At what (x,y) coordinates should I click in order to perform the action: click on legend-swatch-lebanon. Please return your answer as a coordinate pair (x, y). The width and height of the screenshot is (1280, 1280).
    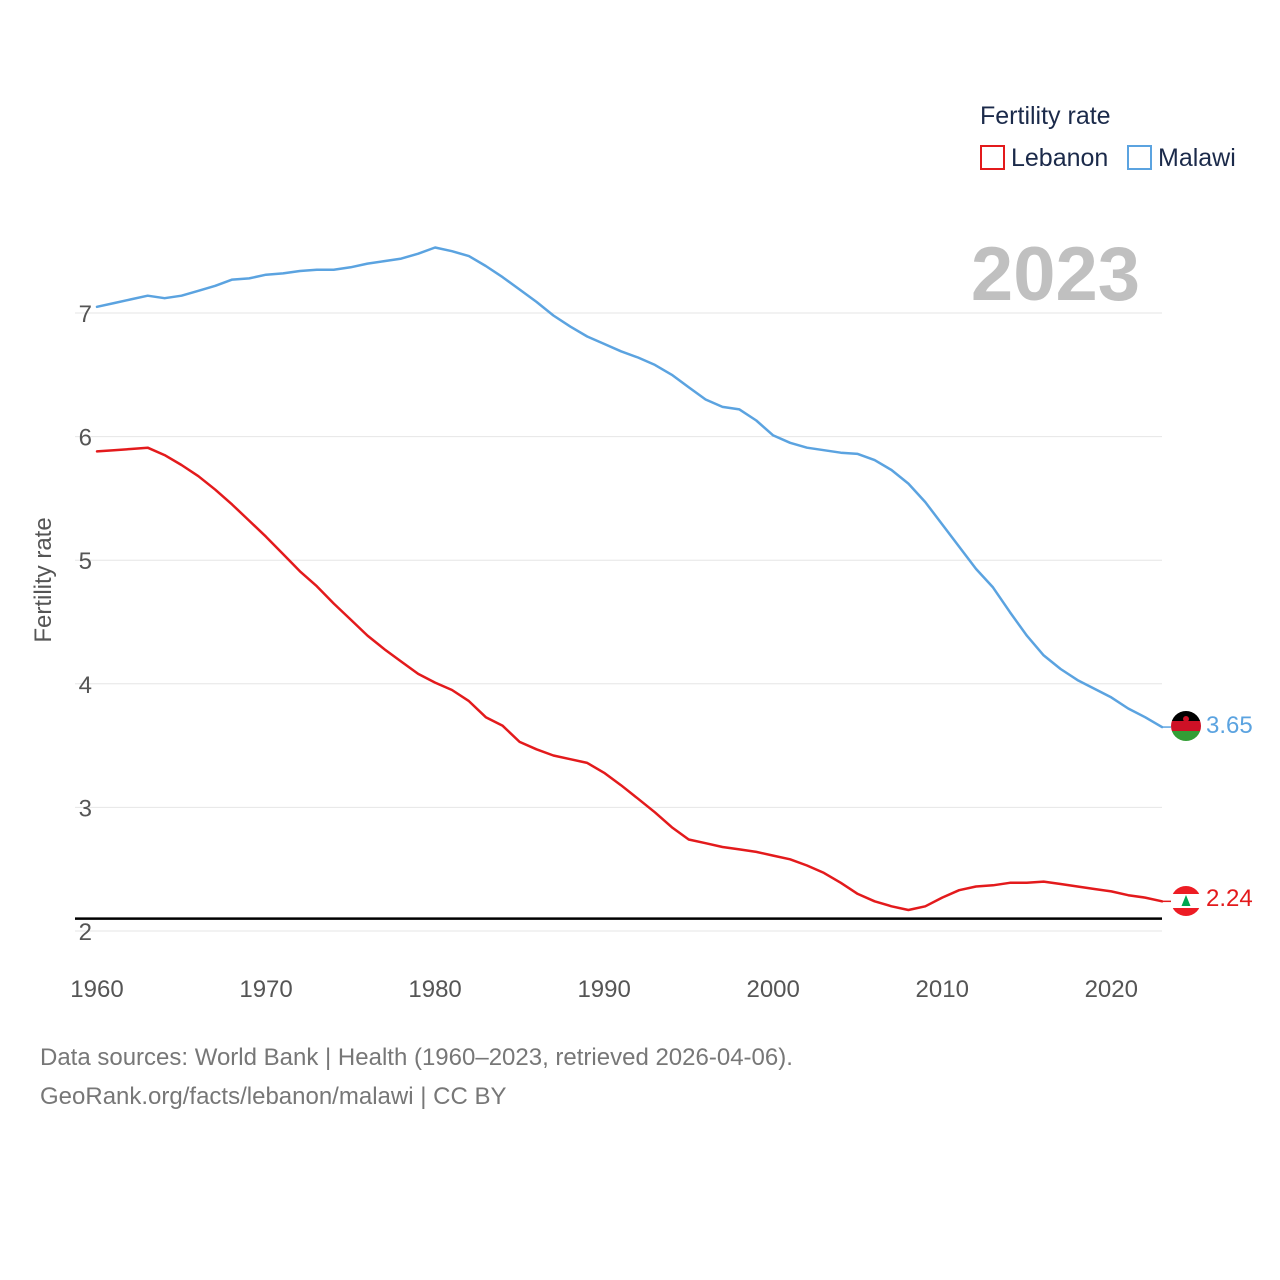
    Looking at the image, I should click on (992, 157).